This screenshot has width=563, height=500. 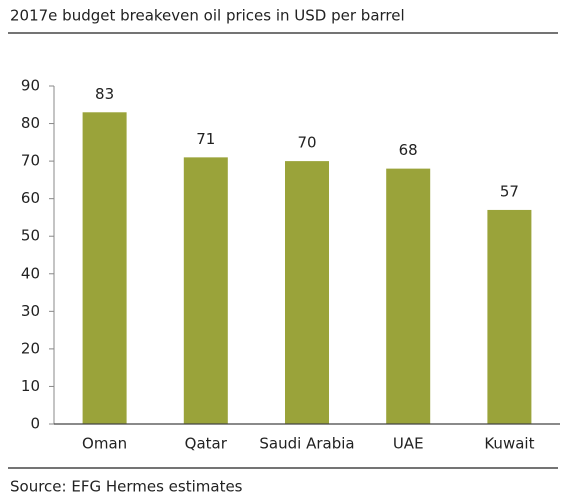 What do you see at coordinates (30, 198) in the screenshot?
I see `y-tick-label: 60` at bounding box center [30, 198].